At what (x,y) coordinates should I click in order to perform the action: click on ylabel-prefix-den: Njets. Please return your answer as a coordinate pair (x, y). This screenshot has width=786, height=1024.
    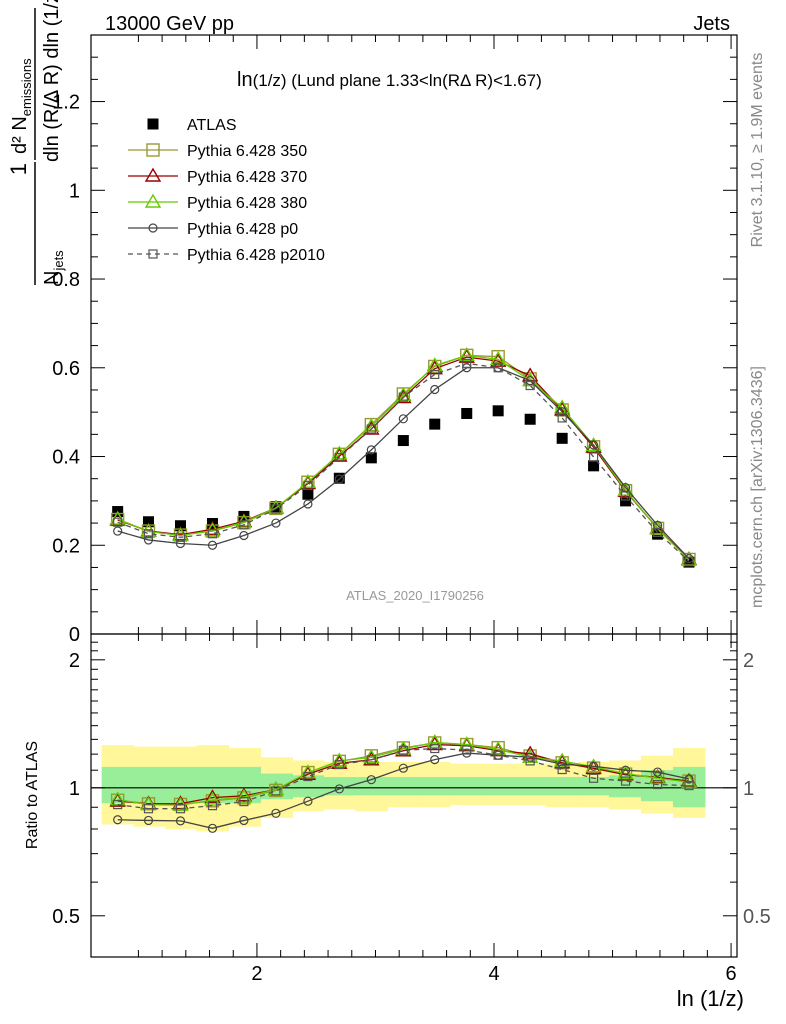
    Looking at the image, I should click on (53, 267).